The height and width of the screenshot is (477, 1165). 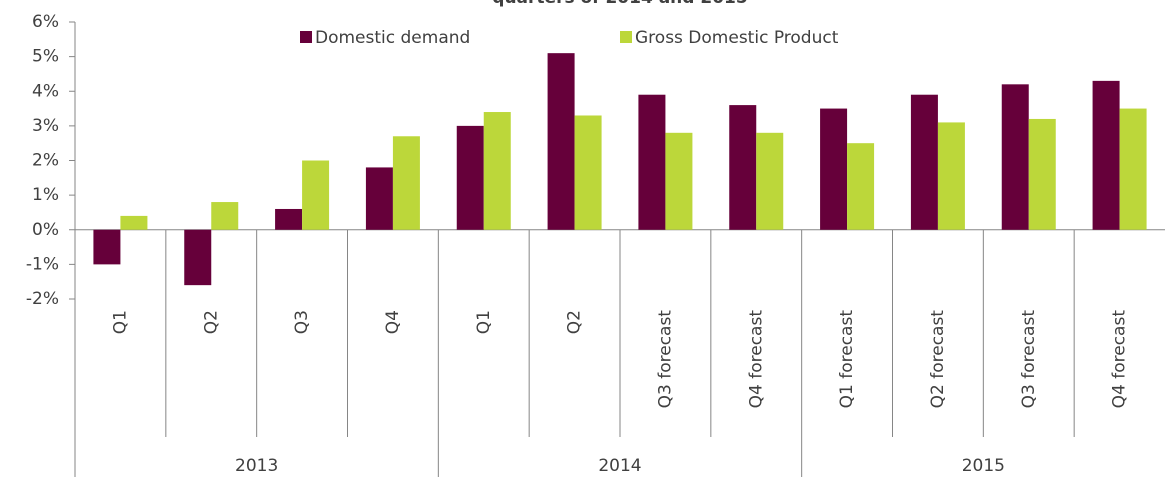 I want to click on x-tick-label: Q4, so click(x=393, y=322).